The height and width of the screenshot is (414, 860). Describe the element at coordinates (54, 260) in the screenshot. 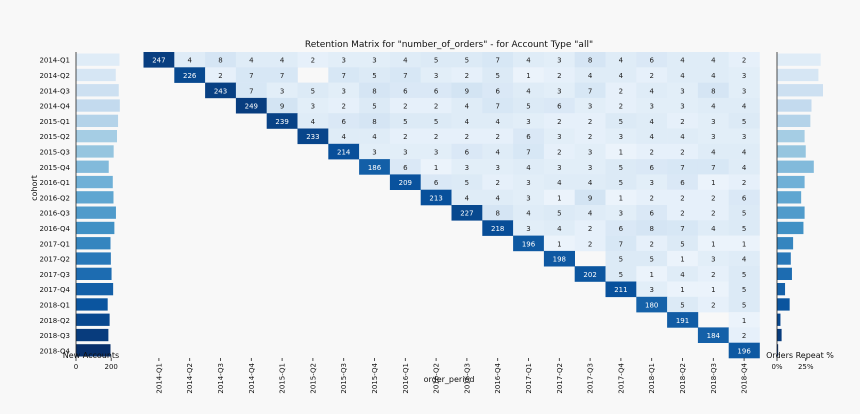

I see `cohort-tick-label: 2017-Q2` at that location.